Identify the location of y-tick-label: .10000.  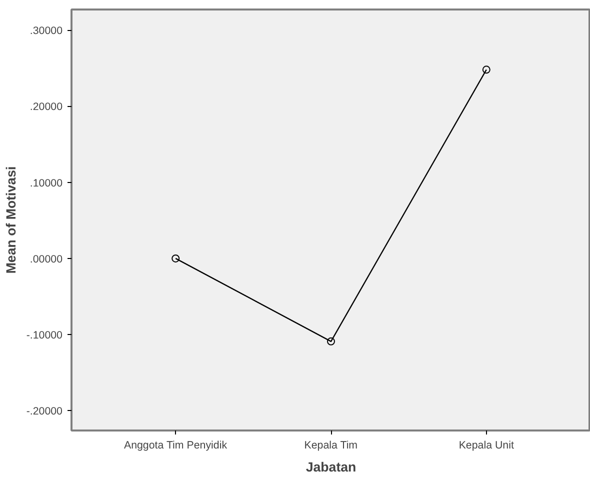
(46, 183).